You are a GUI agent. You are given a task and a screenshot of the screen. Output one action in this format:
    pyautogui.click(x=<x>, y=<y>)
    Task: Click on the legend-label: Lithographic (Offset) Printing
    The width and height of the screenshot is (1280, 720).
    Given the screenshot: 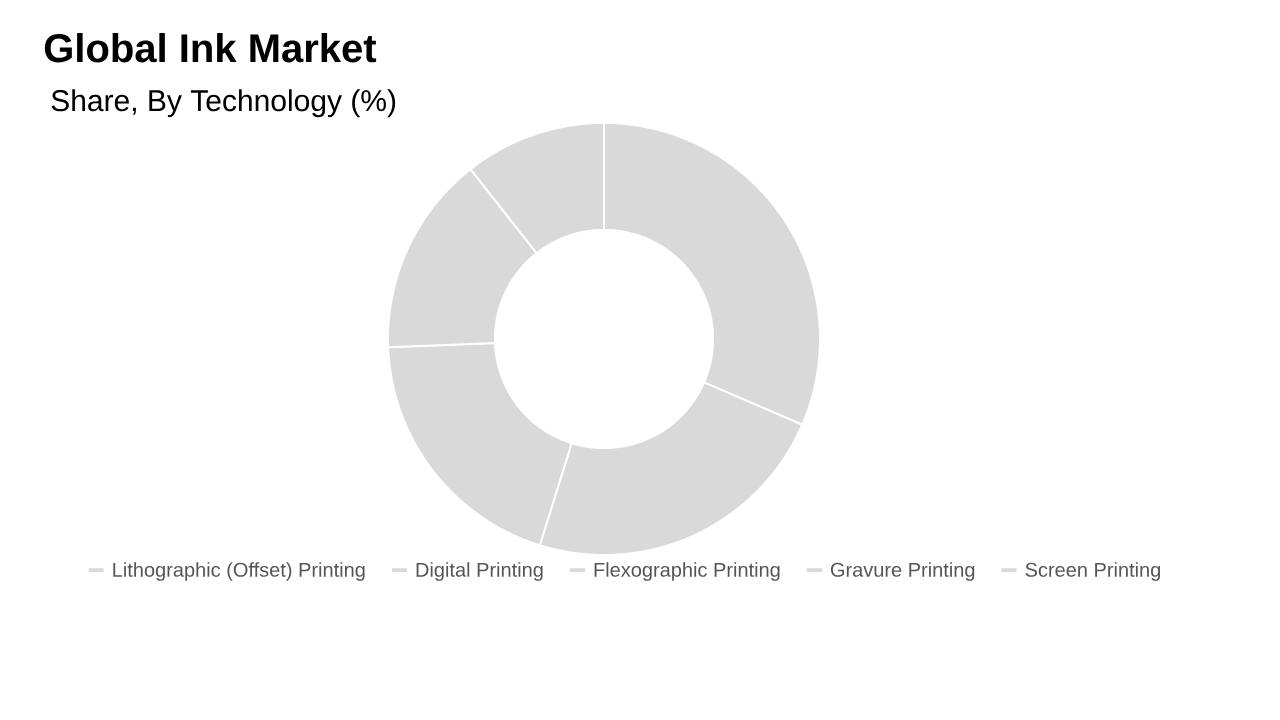 What is the action you would take?
    pyautogui.click(x=239, y=571)
    